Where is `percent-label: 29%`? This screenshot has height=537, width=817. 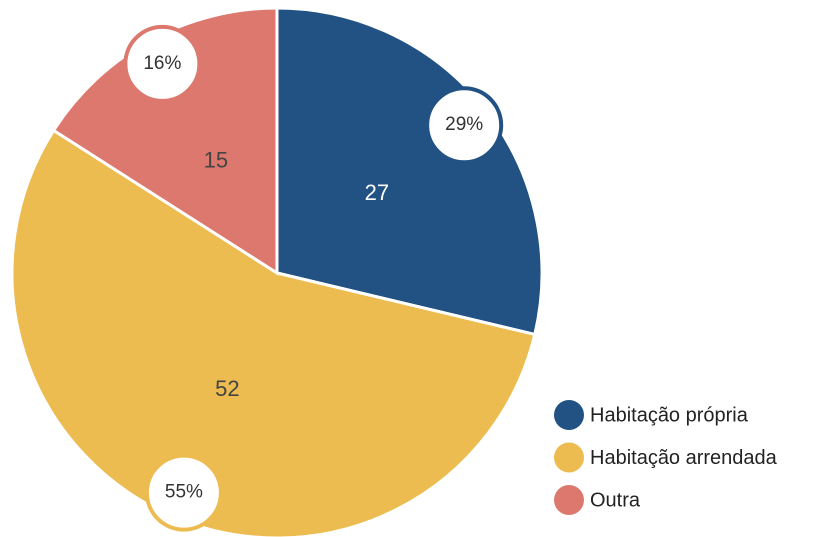 percent-label: 29% is located at coordinates (464, 124).